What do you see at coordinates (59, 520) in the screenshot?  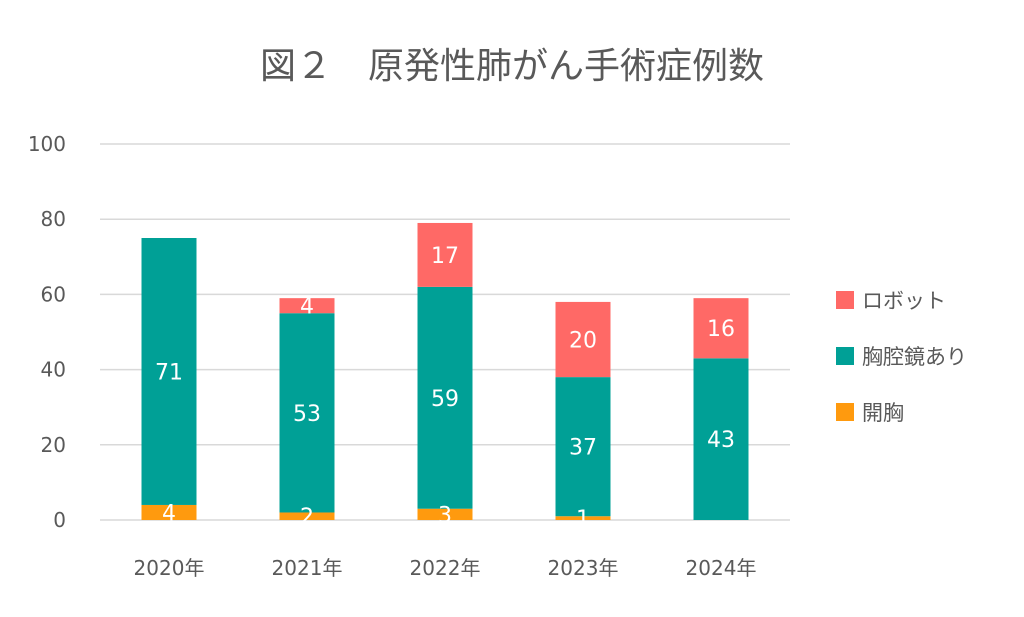 I see `y-tick-label: 0` at bounding box center [59, 520].